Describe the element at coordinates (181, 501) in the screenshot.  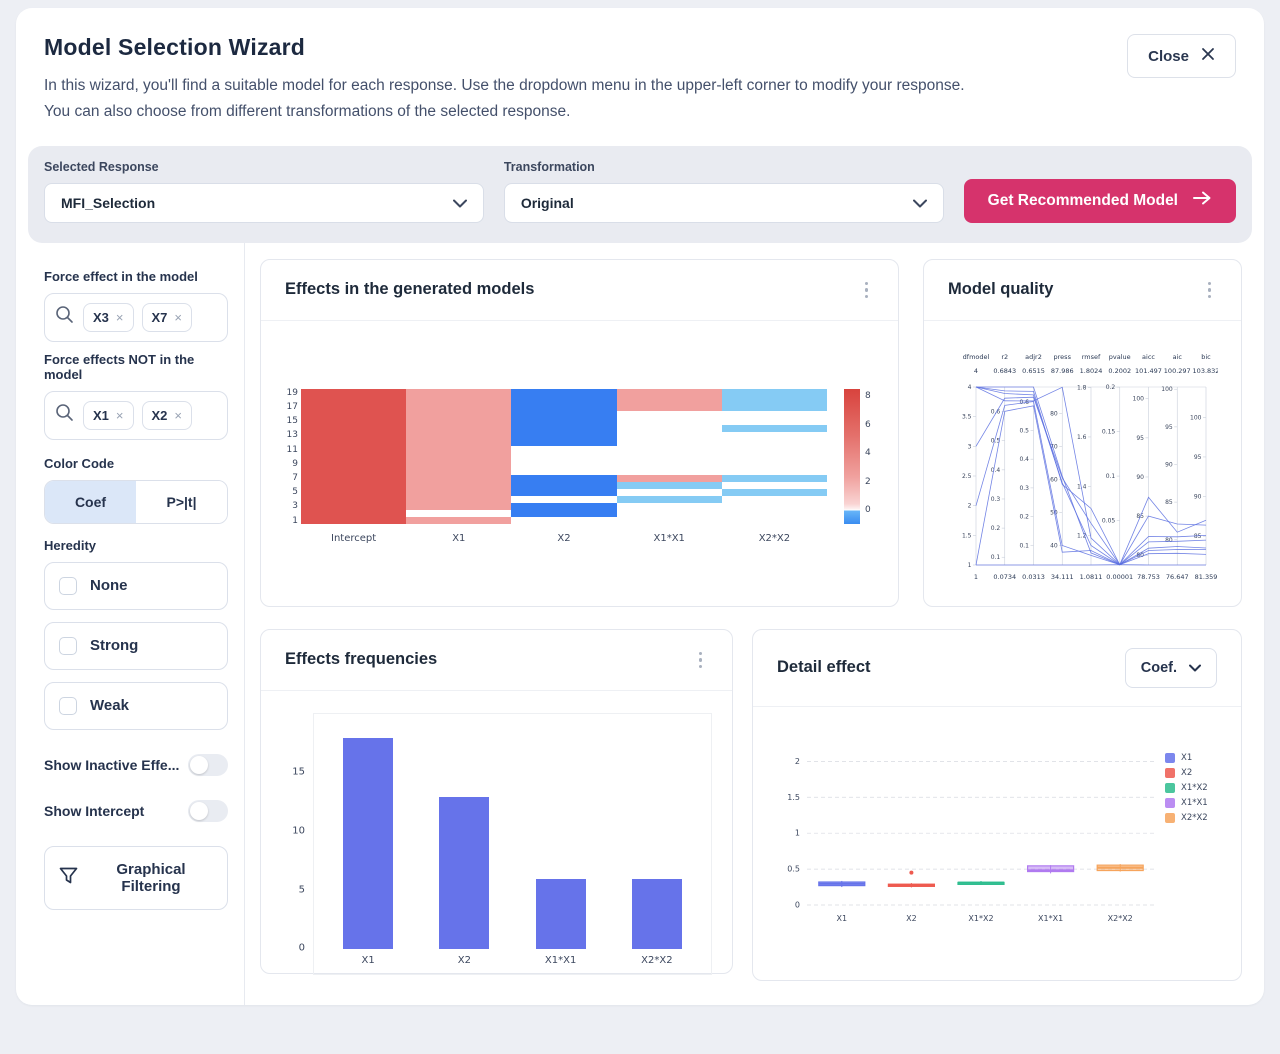
I see `color-code-option-pvalue: P>|t|` at that location.